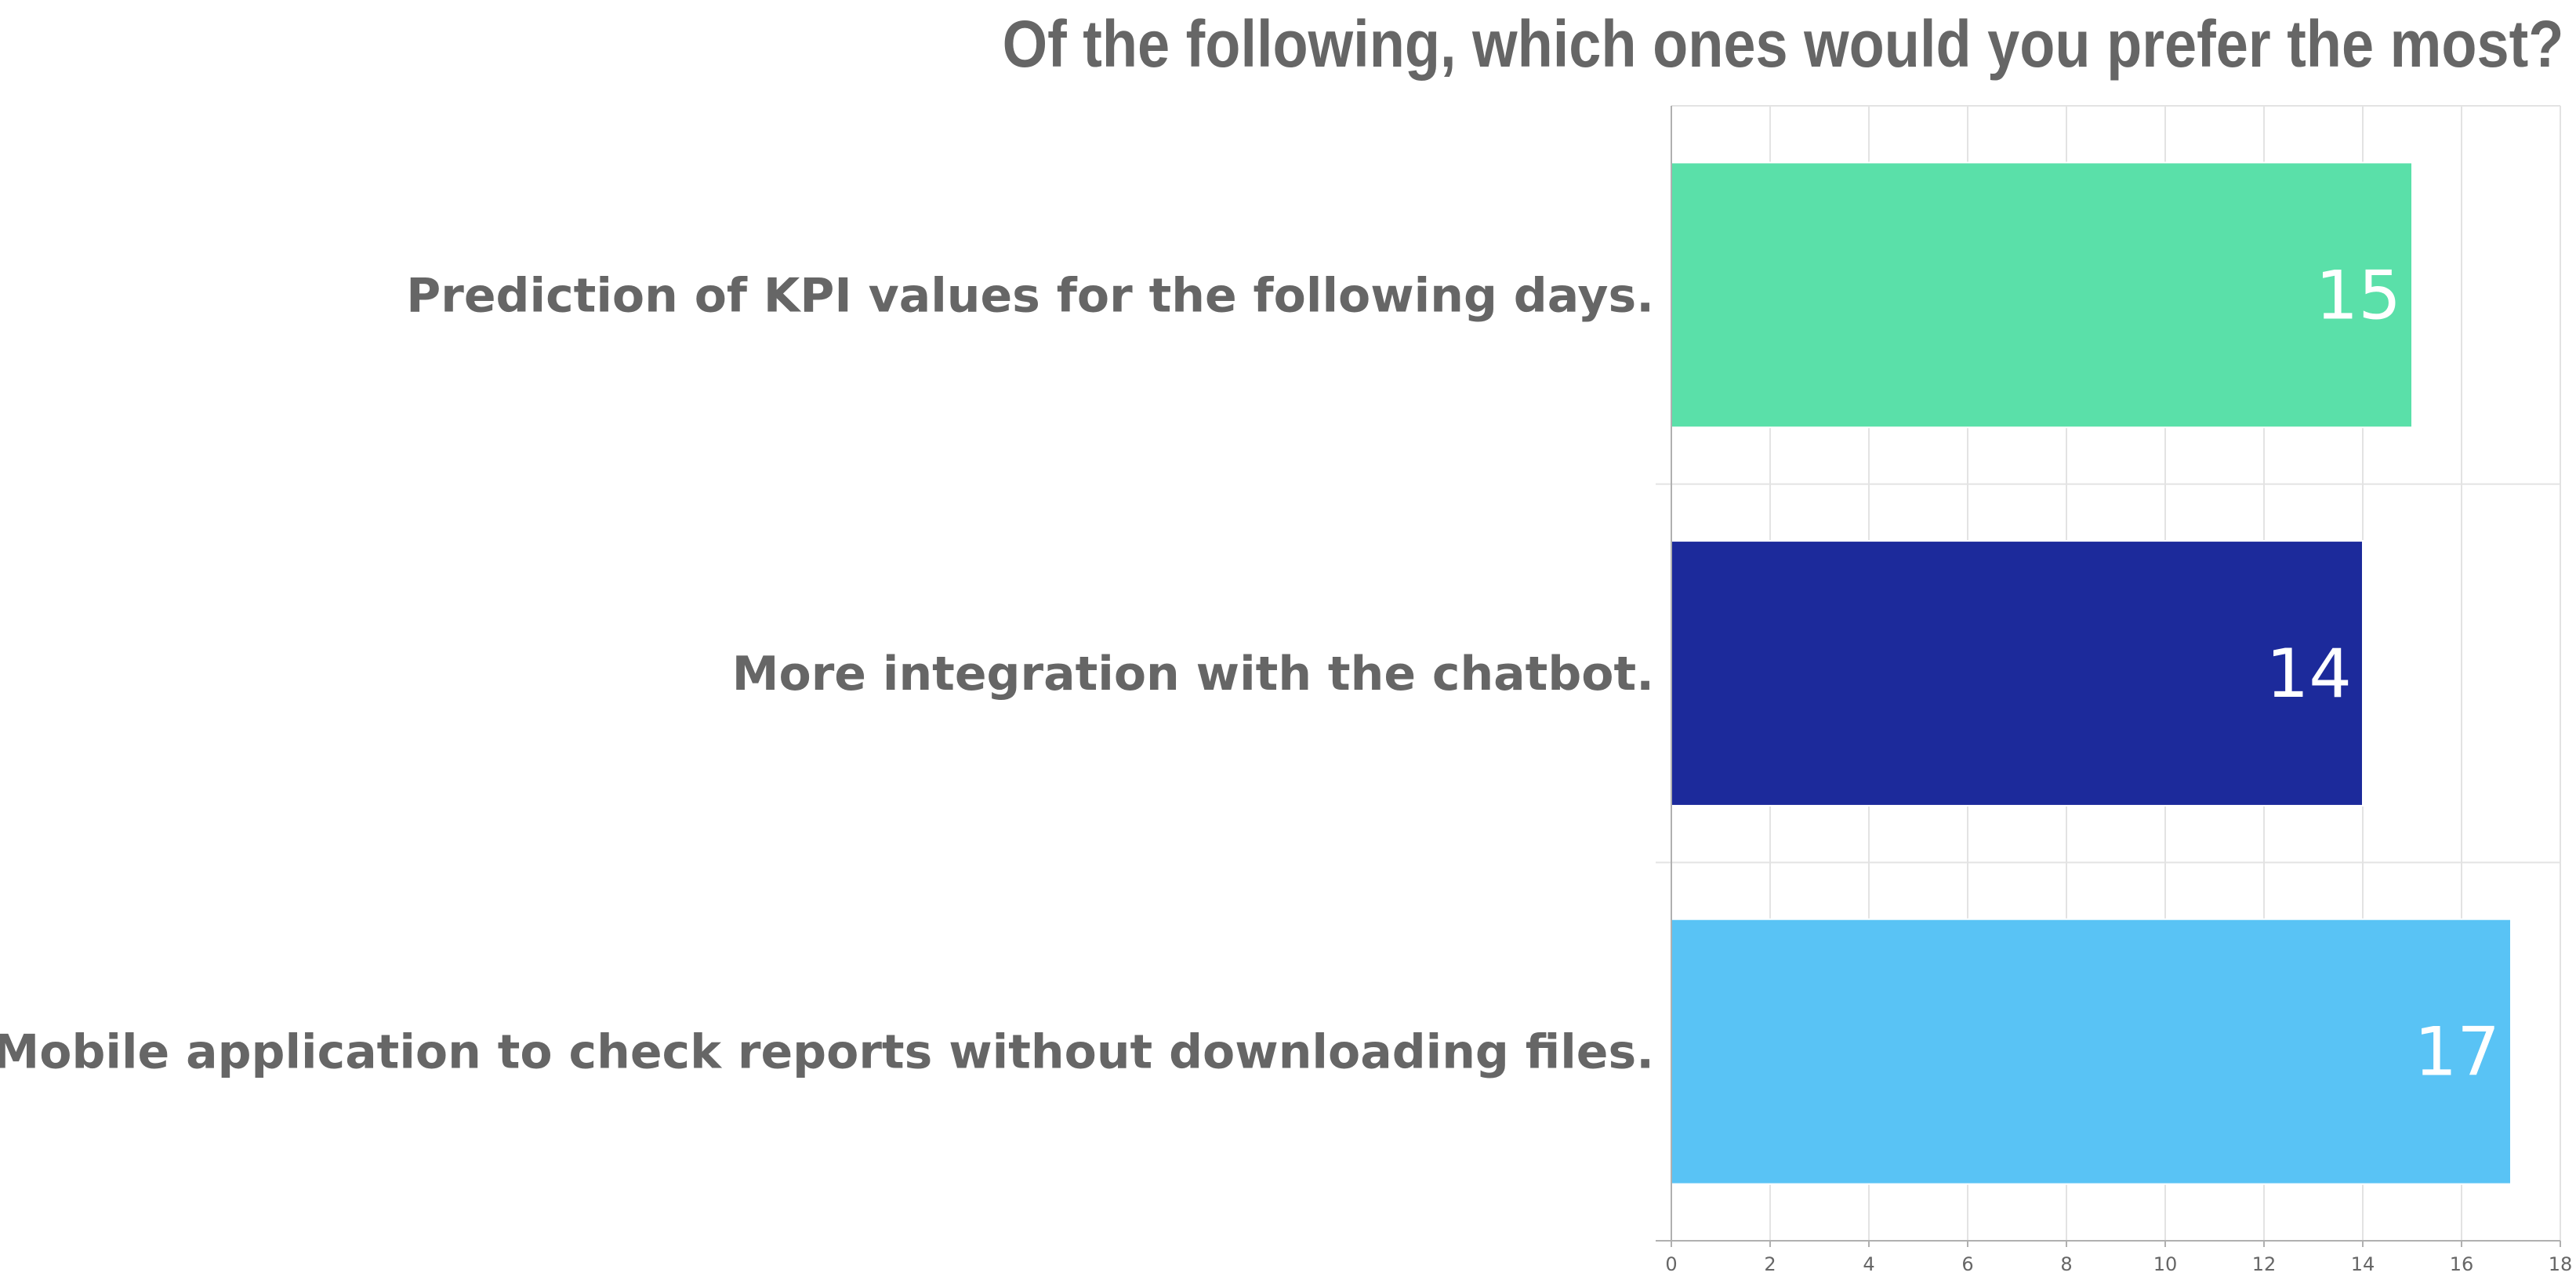 The height and width of the screenshot is (1287, 2576). Describe the element at coordinates (1869, 1264) in the screenshot. I see `x-tick-label: 4` at that location.